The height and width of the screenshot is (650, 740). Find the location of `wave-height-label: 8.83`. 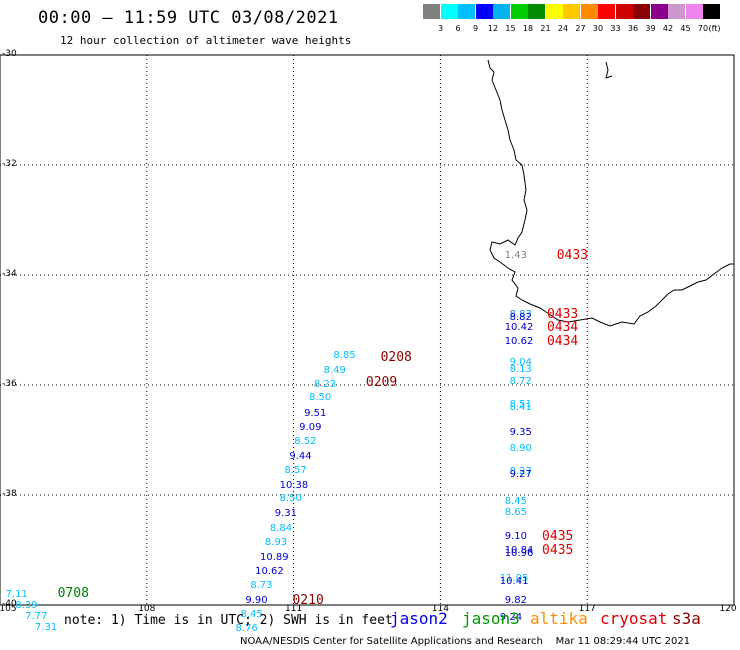

wave-height-label: 8.83 is located at coordinates (520, 315).